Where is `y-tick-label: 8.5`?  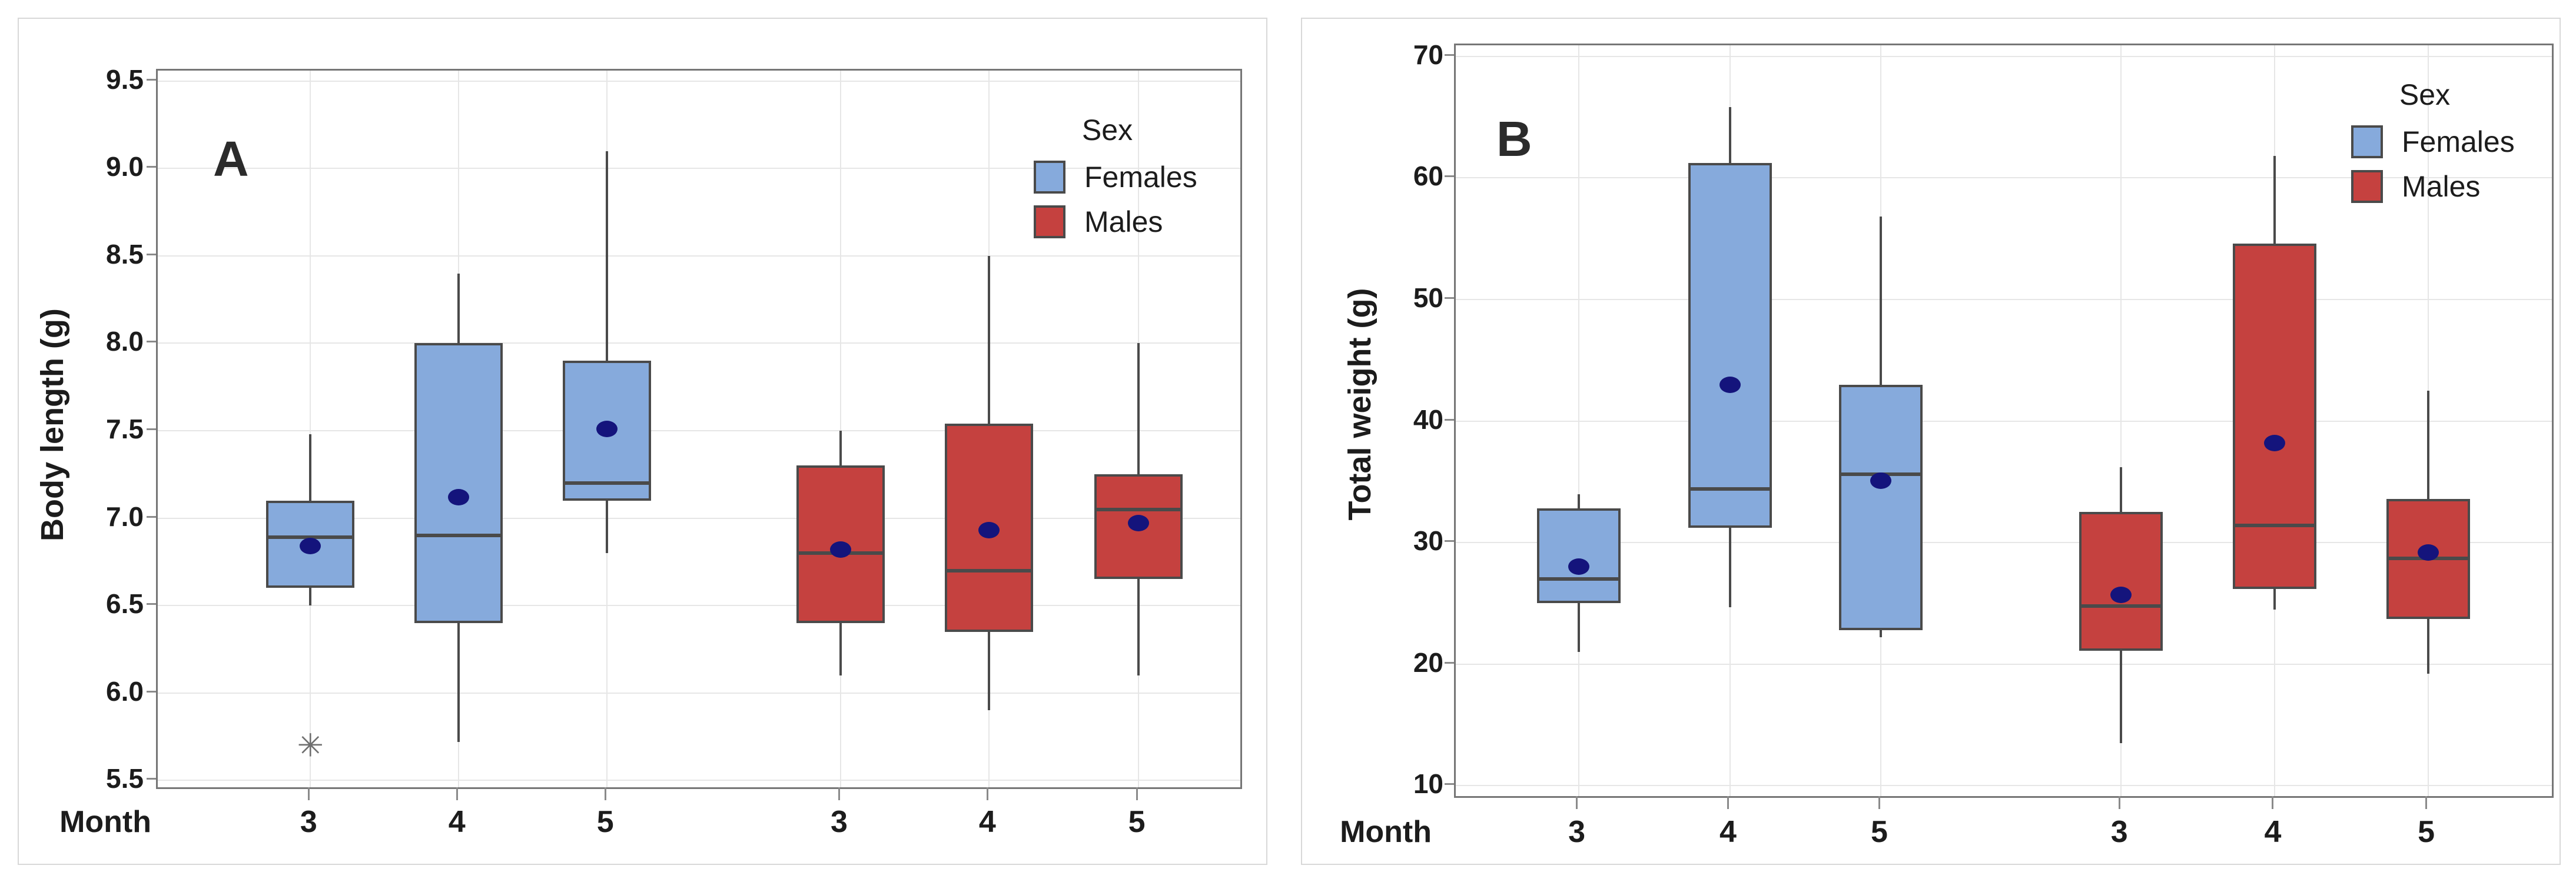
y-tick-label: 8.5 is located at coordinates (125, 253).